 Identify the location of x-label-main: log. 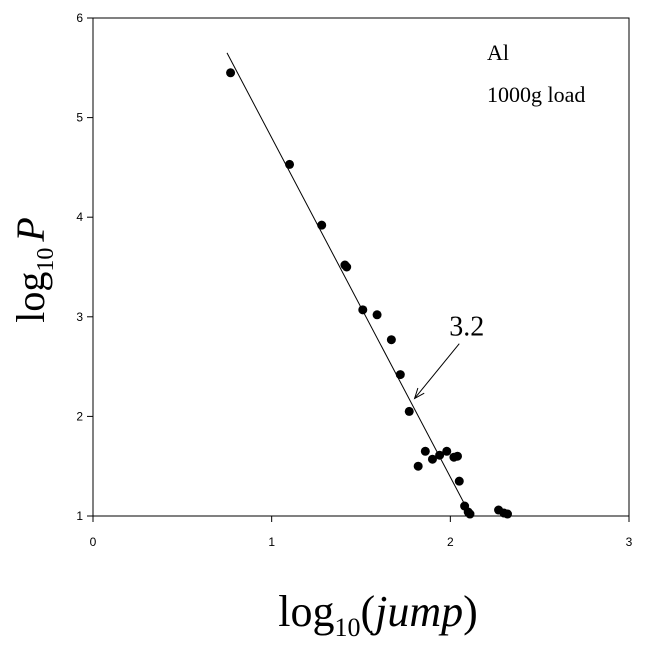
(306, 611).